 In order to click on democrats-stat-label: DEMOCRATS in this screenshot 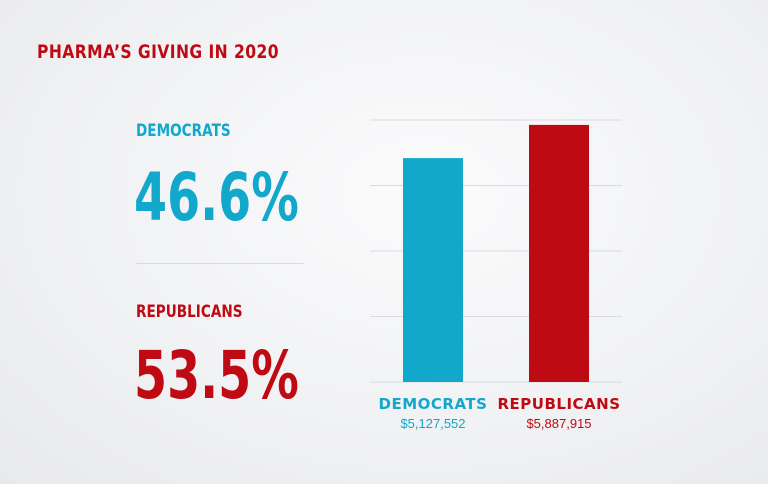, I will do `click(183, 131)`.